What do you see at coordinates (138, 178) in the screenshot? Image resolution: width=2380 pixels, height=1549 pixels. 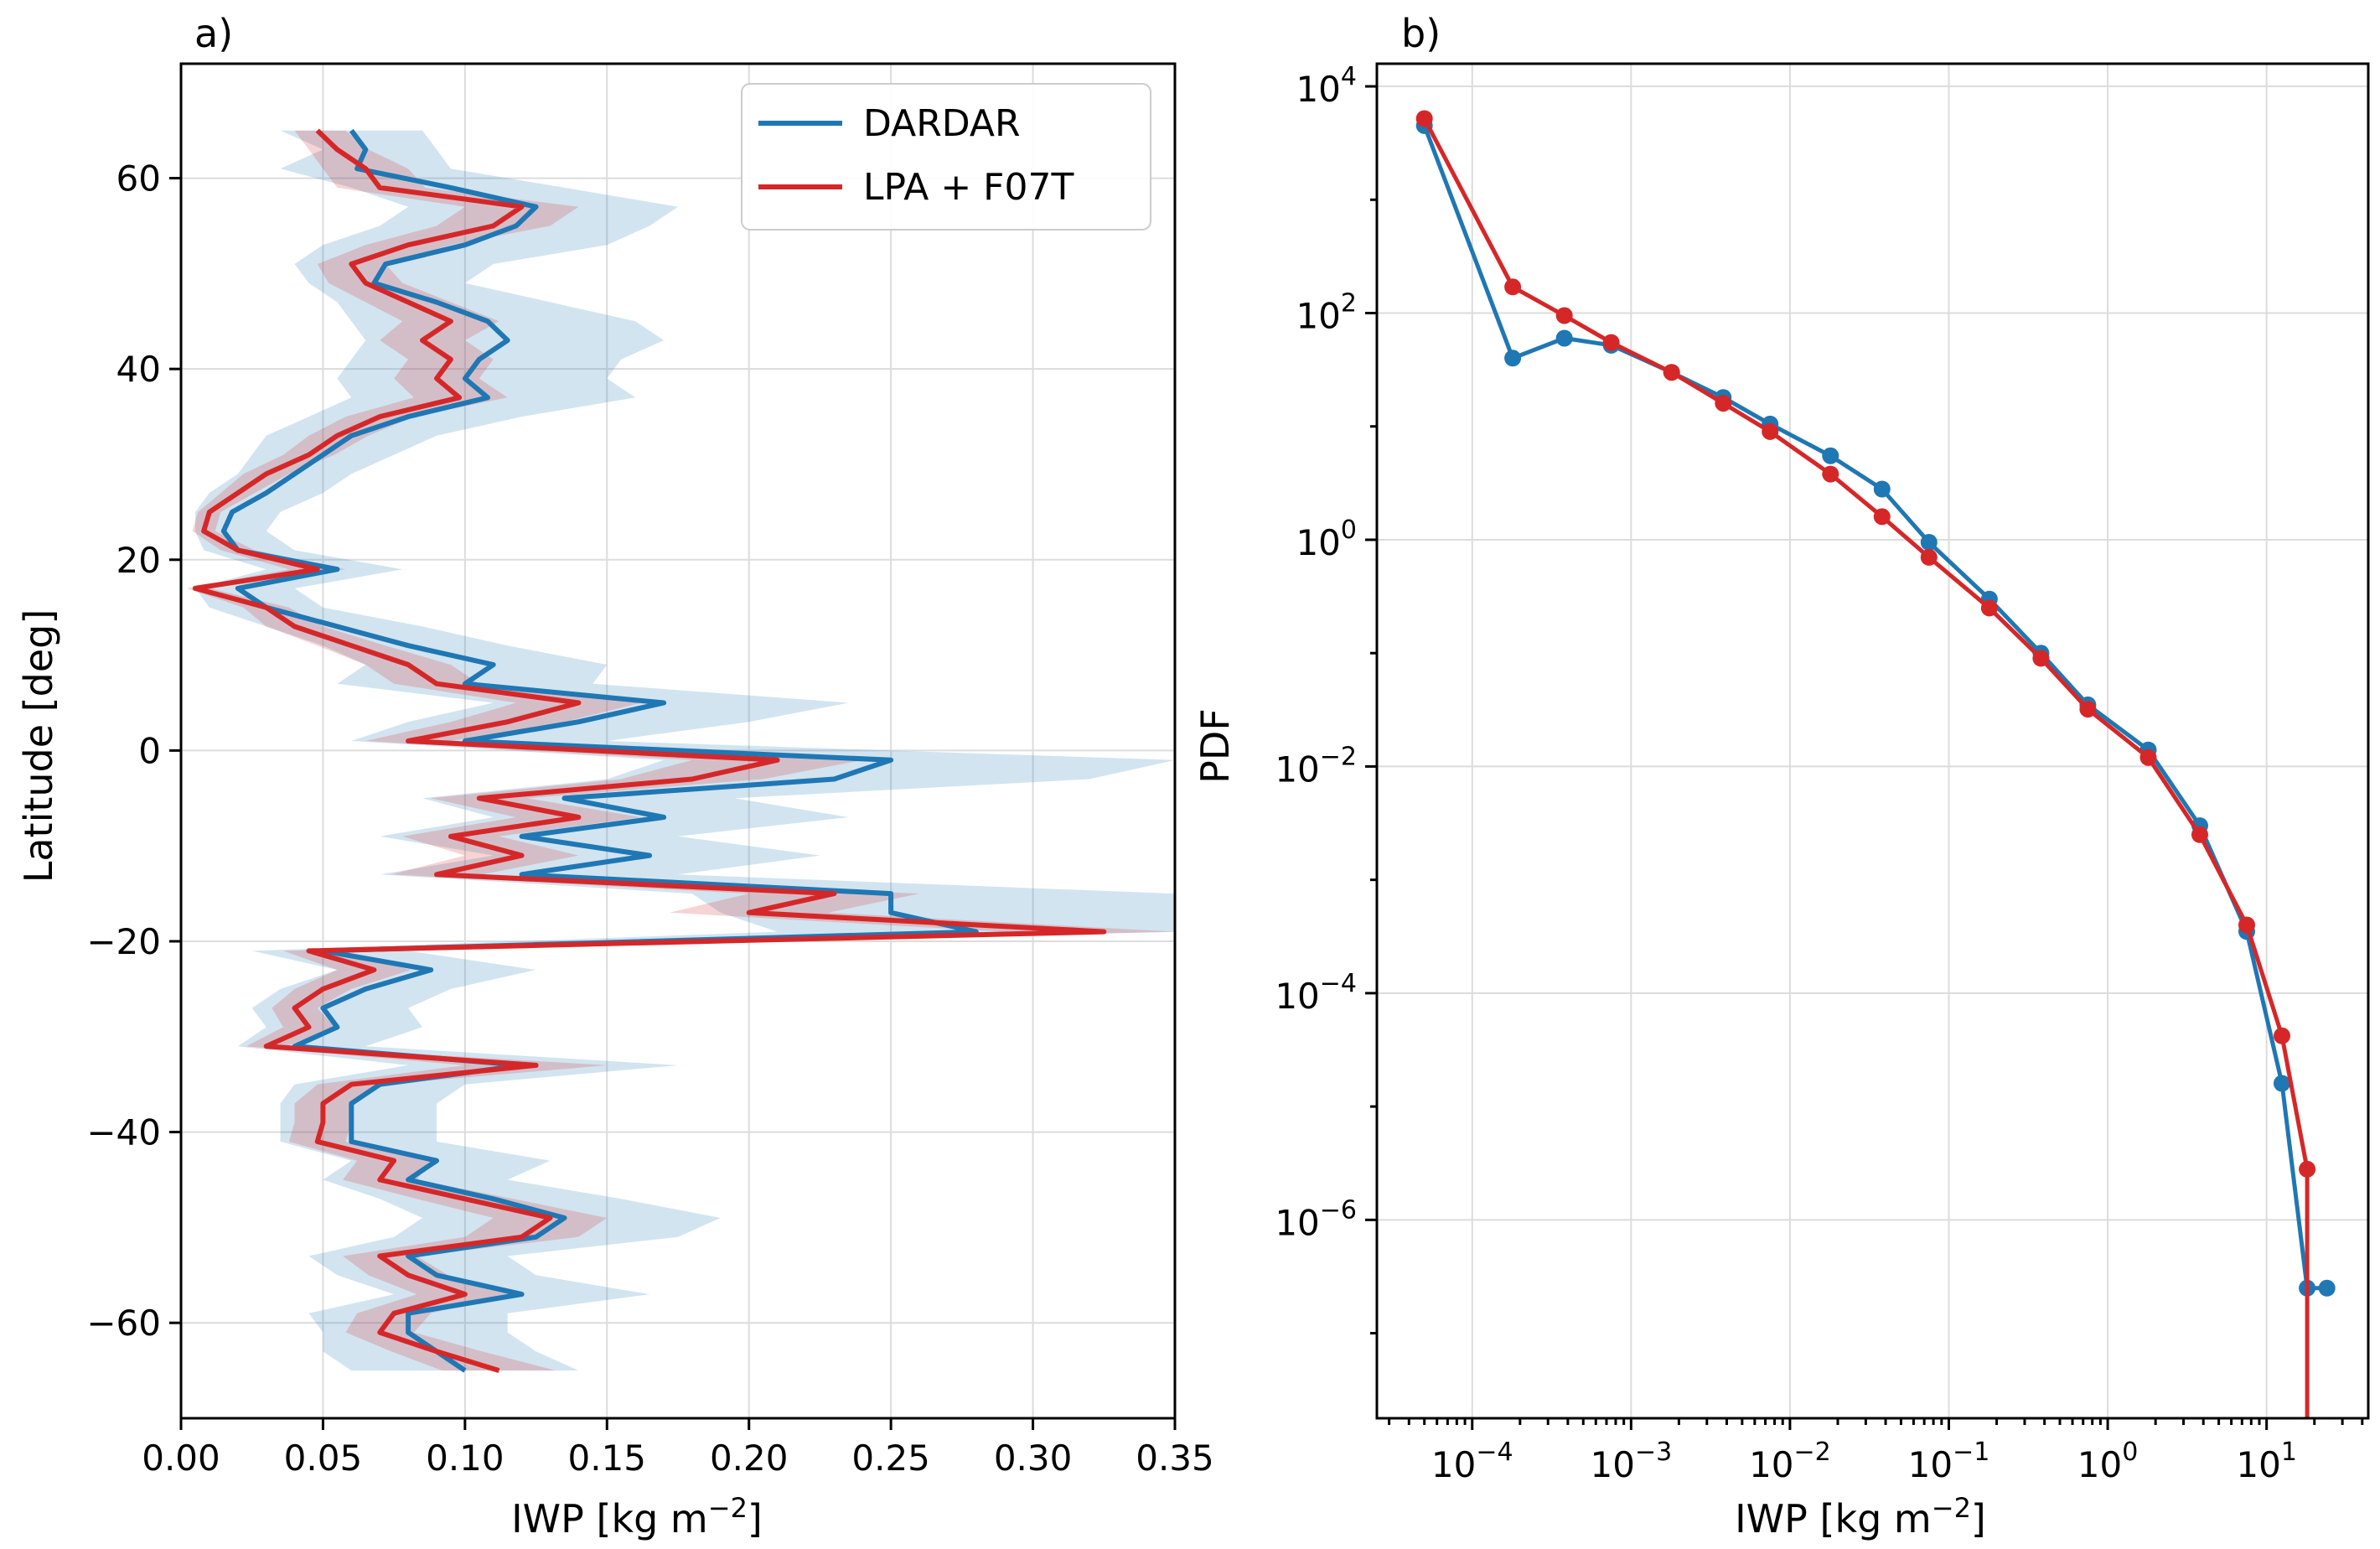 I see `y-tick-label: 60` at bounding box center [138, 178].